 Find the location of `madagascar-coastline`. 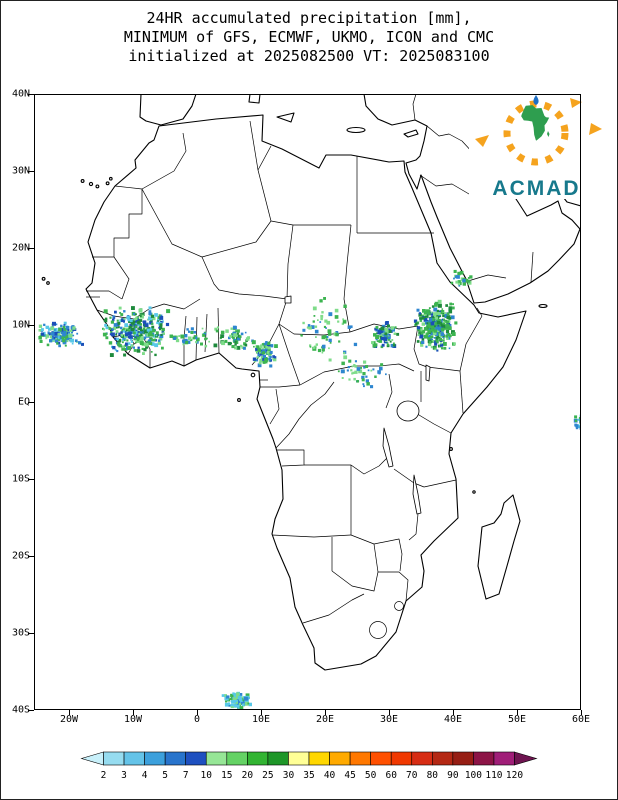

madagascar-coastline is located at coordinates (499, 547).